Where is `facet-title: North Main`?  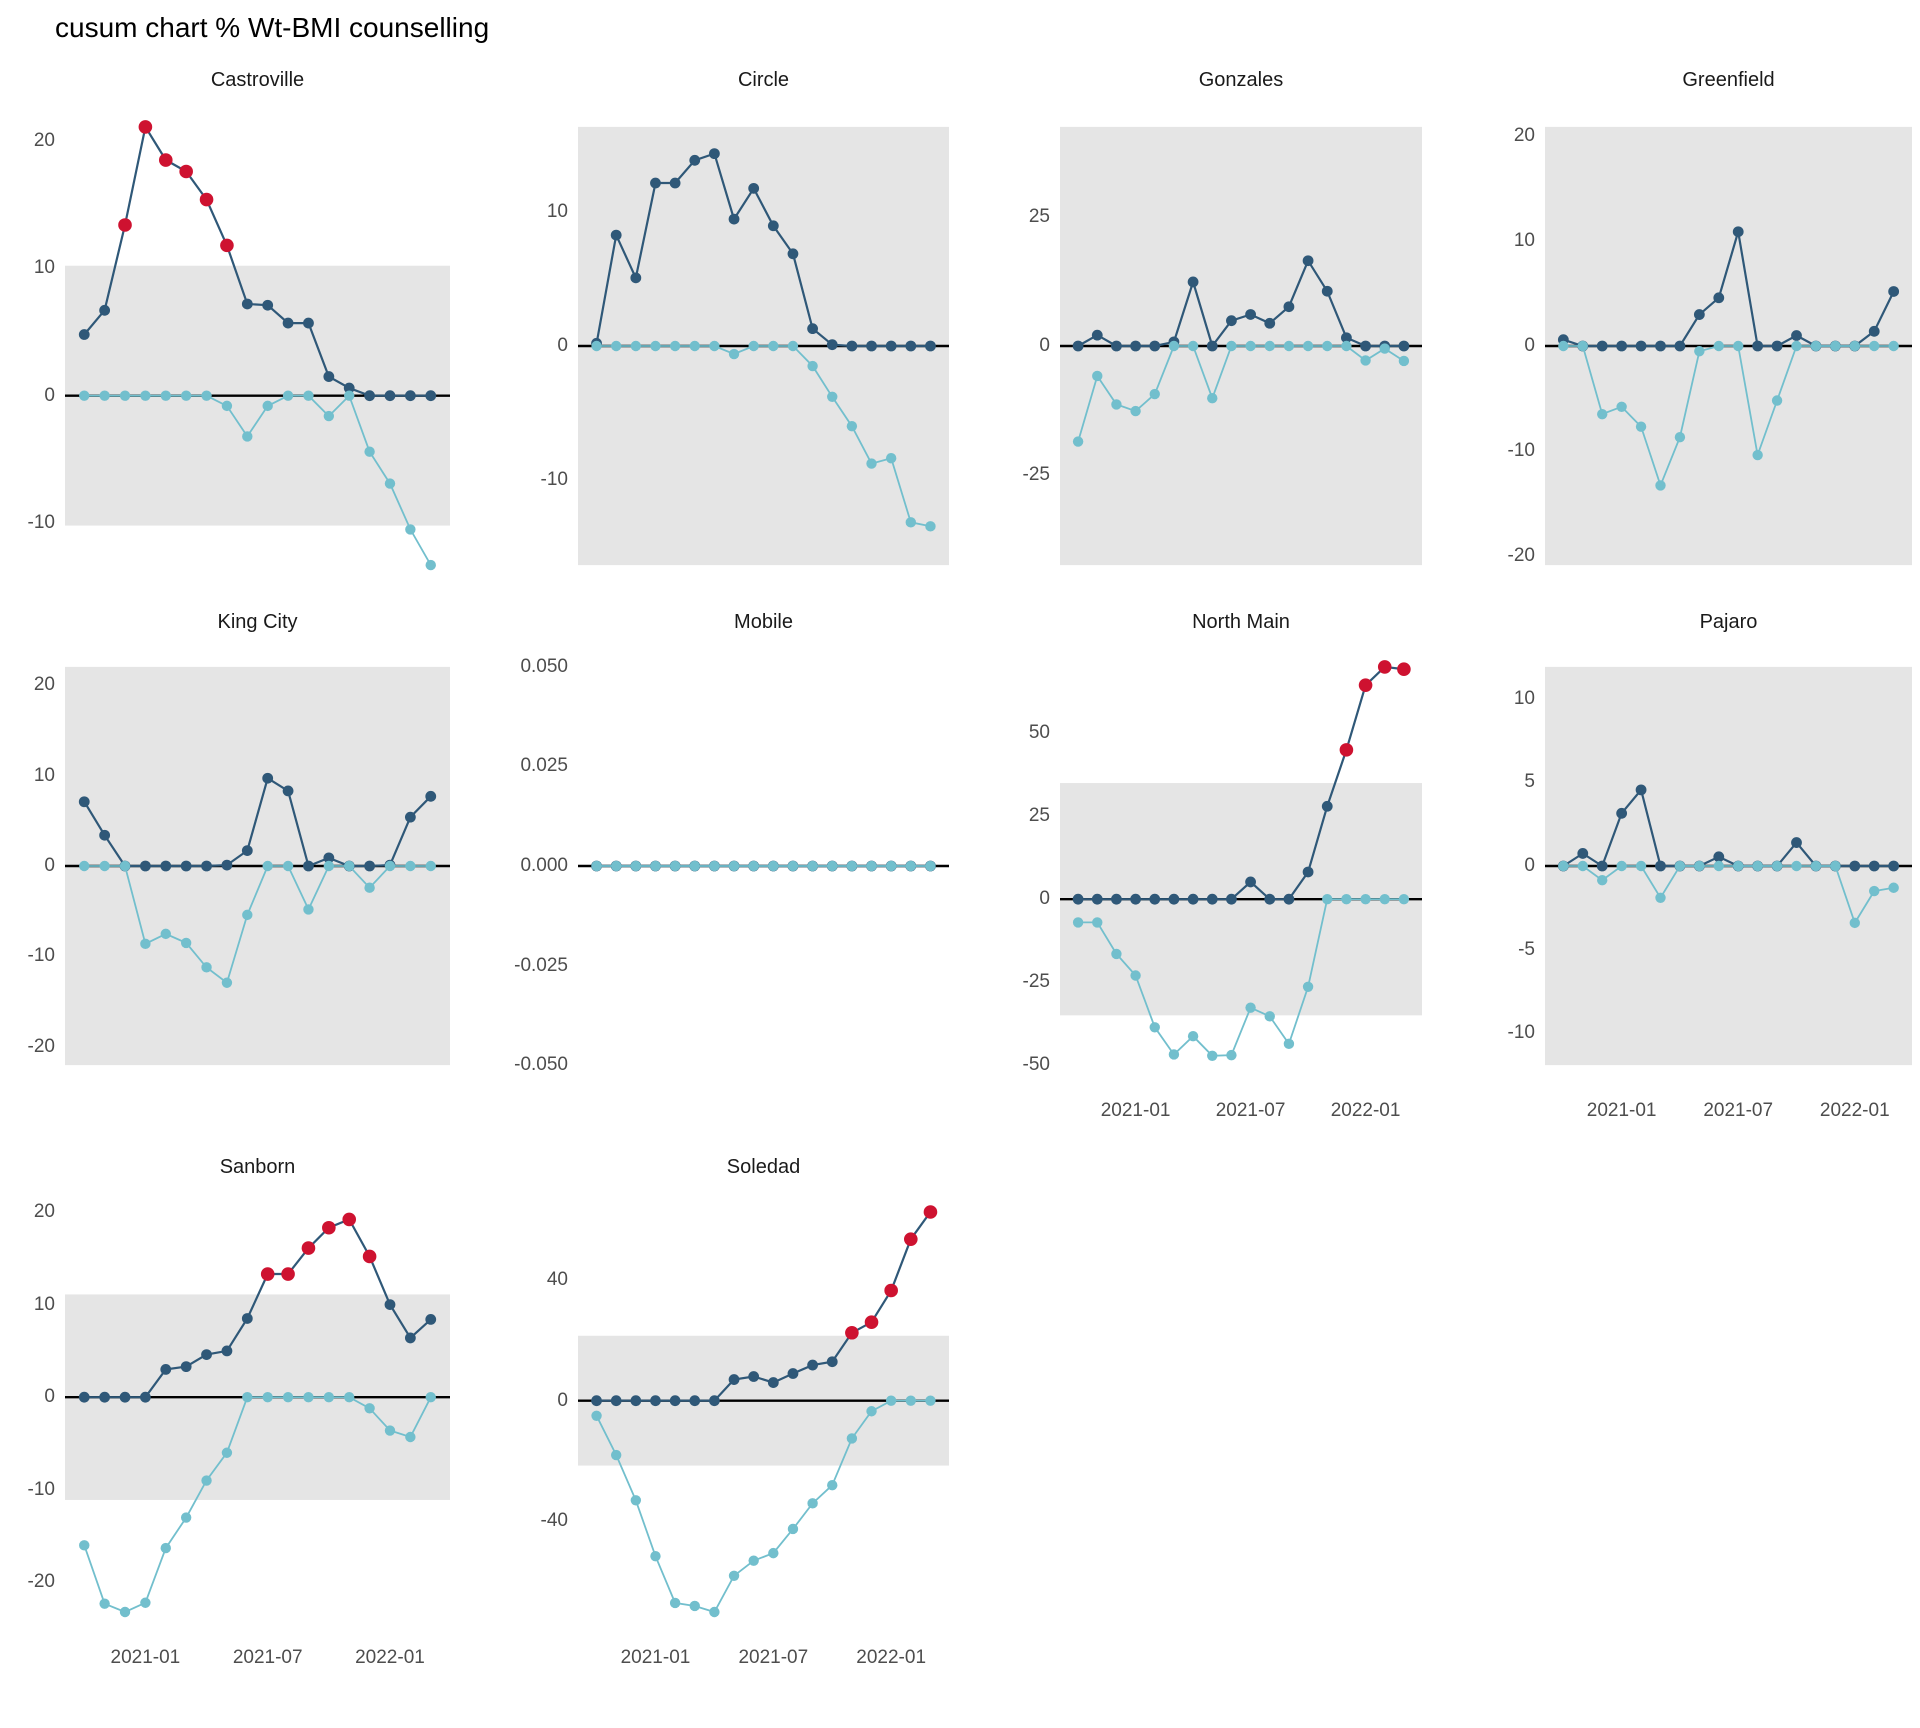 facet-title: North Main is located at coordinates (1241, 622).